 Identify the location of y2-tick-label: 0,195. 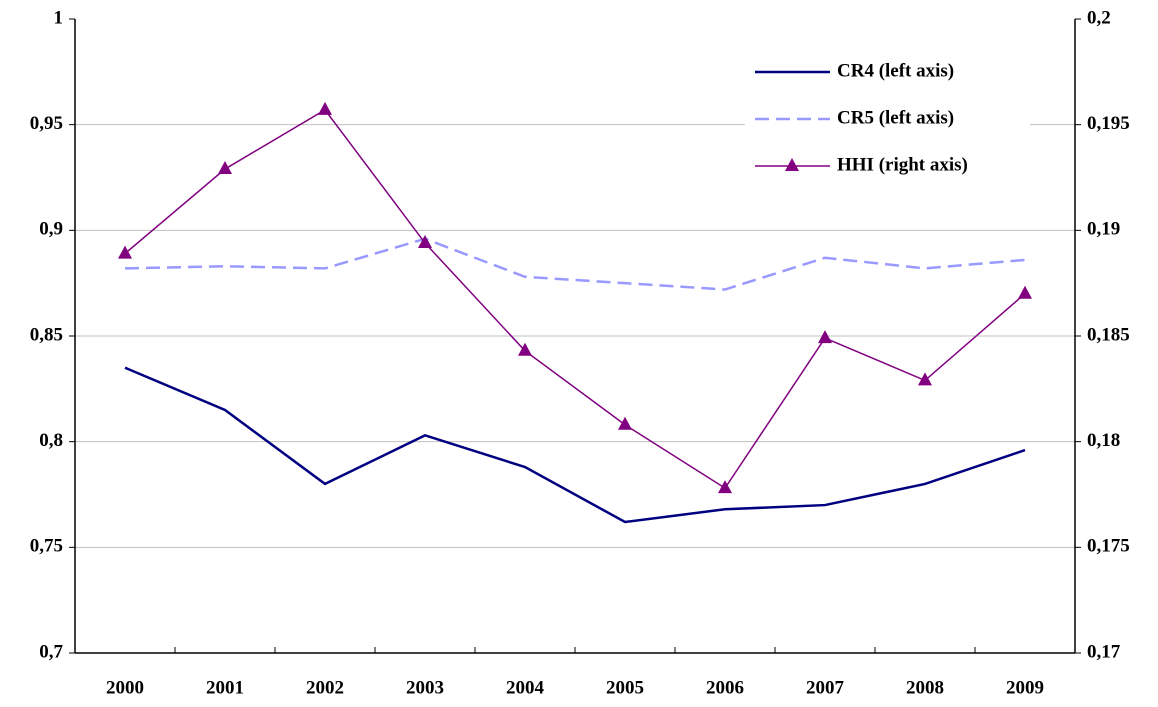
(1108, 123).